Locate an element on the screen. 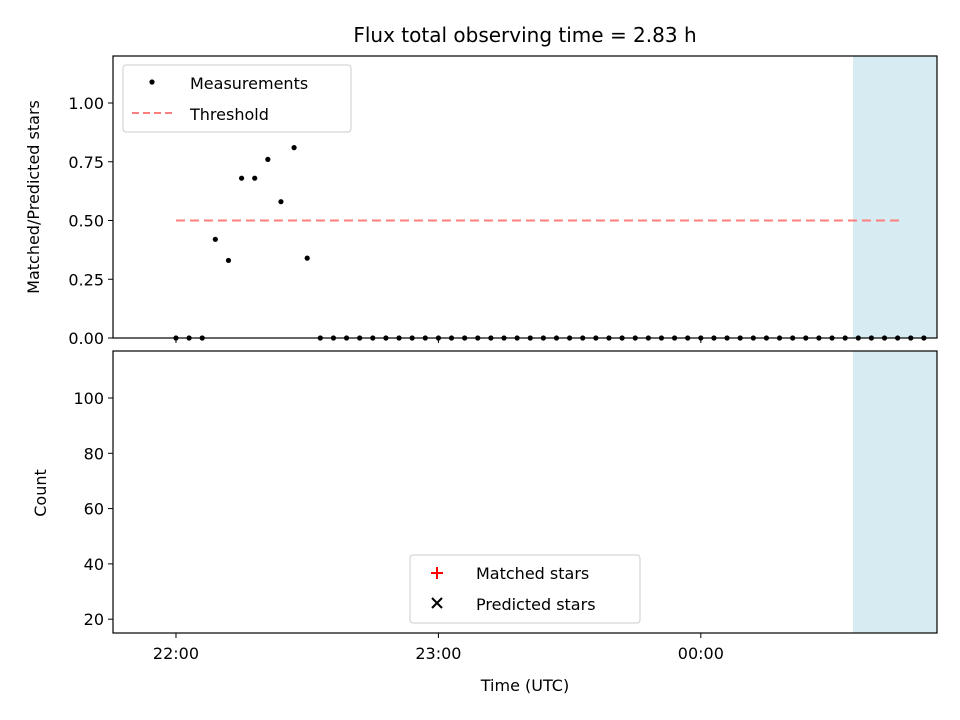  bottom-y-tick-label: 40 is located at coordinates (94, 564).